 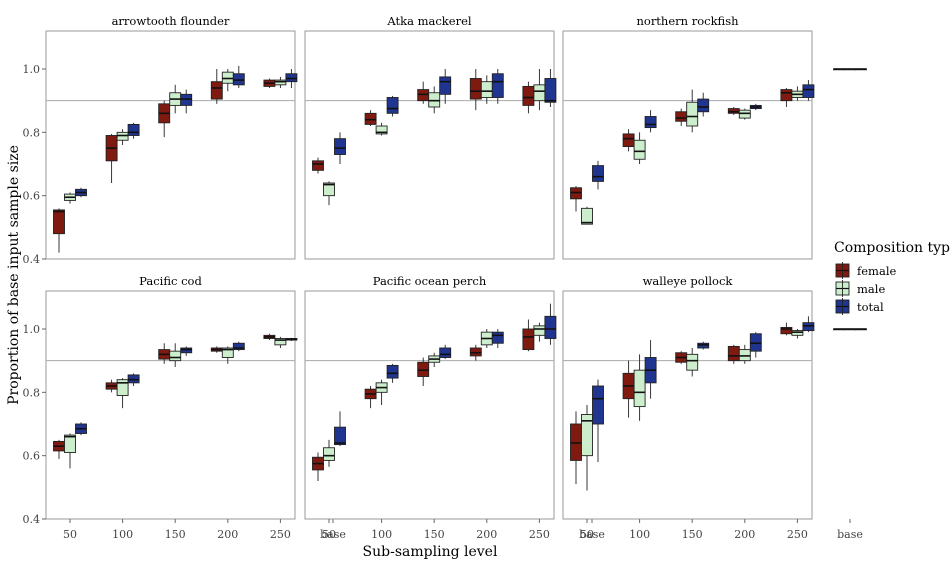 I want to click on panel-title: Atka mackerel, so click(x=428, y=21).